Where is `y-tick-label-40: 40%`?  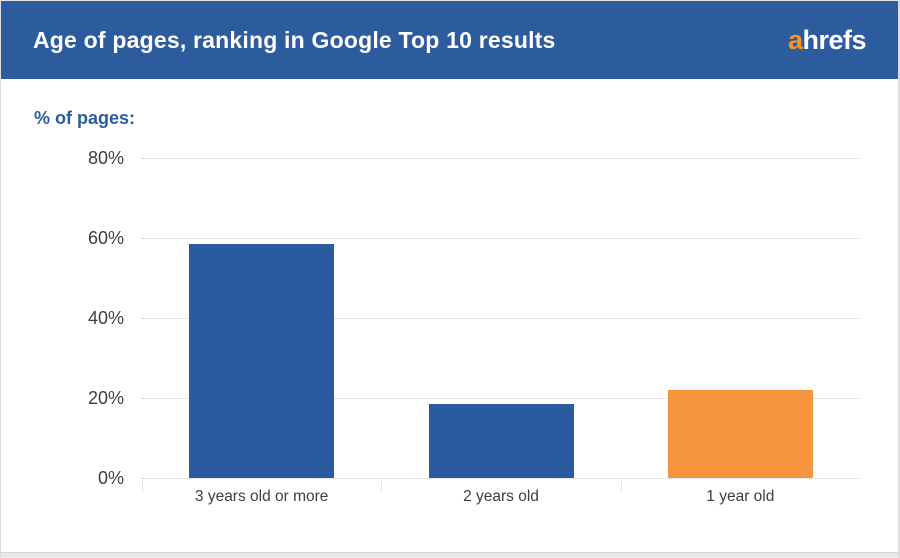
y-tick-label-40: 40% is located at coordinates (105, 318).